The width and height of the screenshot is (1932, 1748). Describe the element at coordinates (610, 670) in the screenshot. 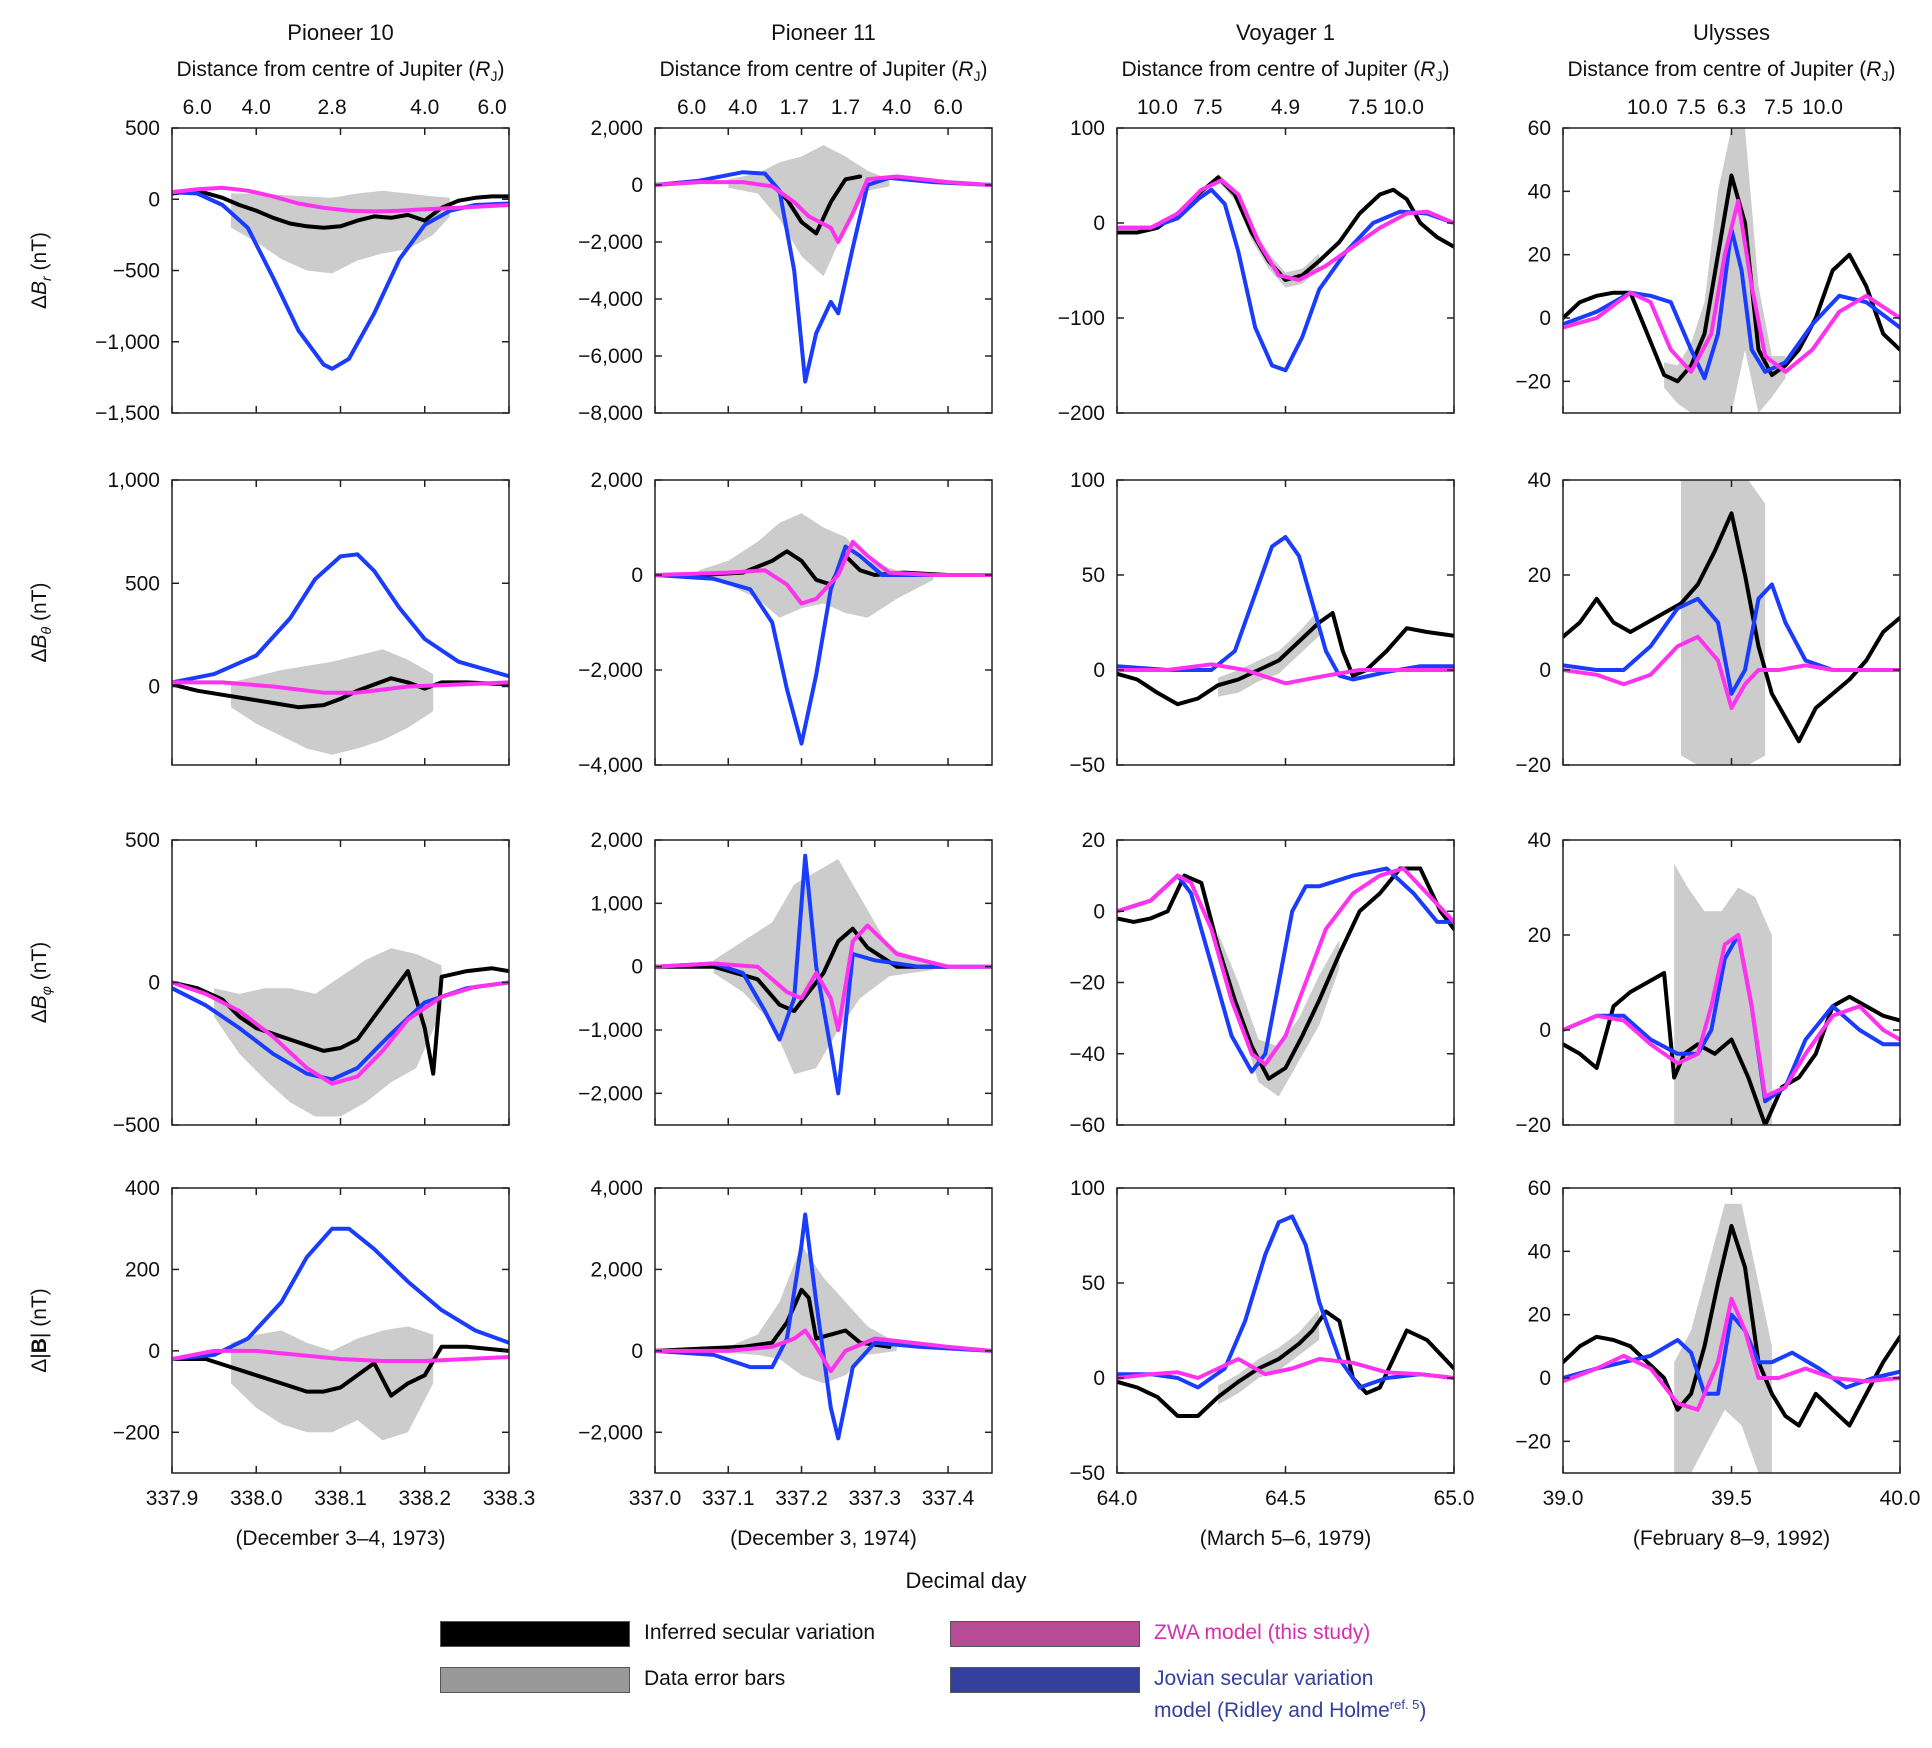

I see `y-tick-label: −2,000` at that location.